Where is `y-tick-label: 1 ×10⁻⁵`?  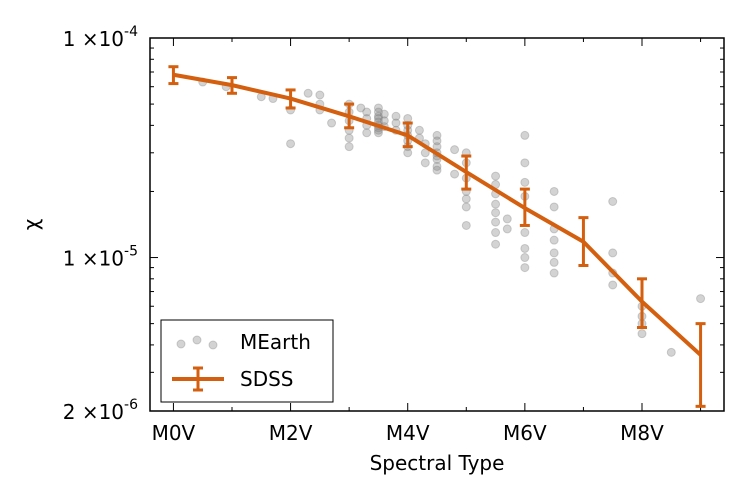 y-tick-label: 1 ×10⁻⁵ is located at coordinates (100, 257).